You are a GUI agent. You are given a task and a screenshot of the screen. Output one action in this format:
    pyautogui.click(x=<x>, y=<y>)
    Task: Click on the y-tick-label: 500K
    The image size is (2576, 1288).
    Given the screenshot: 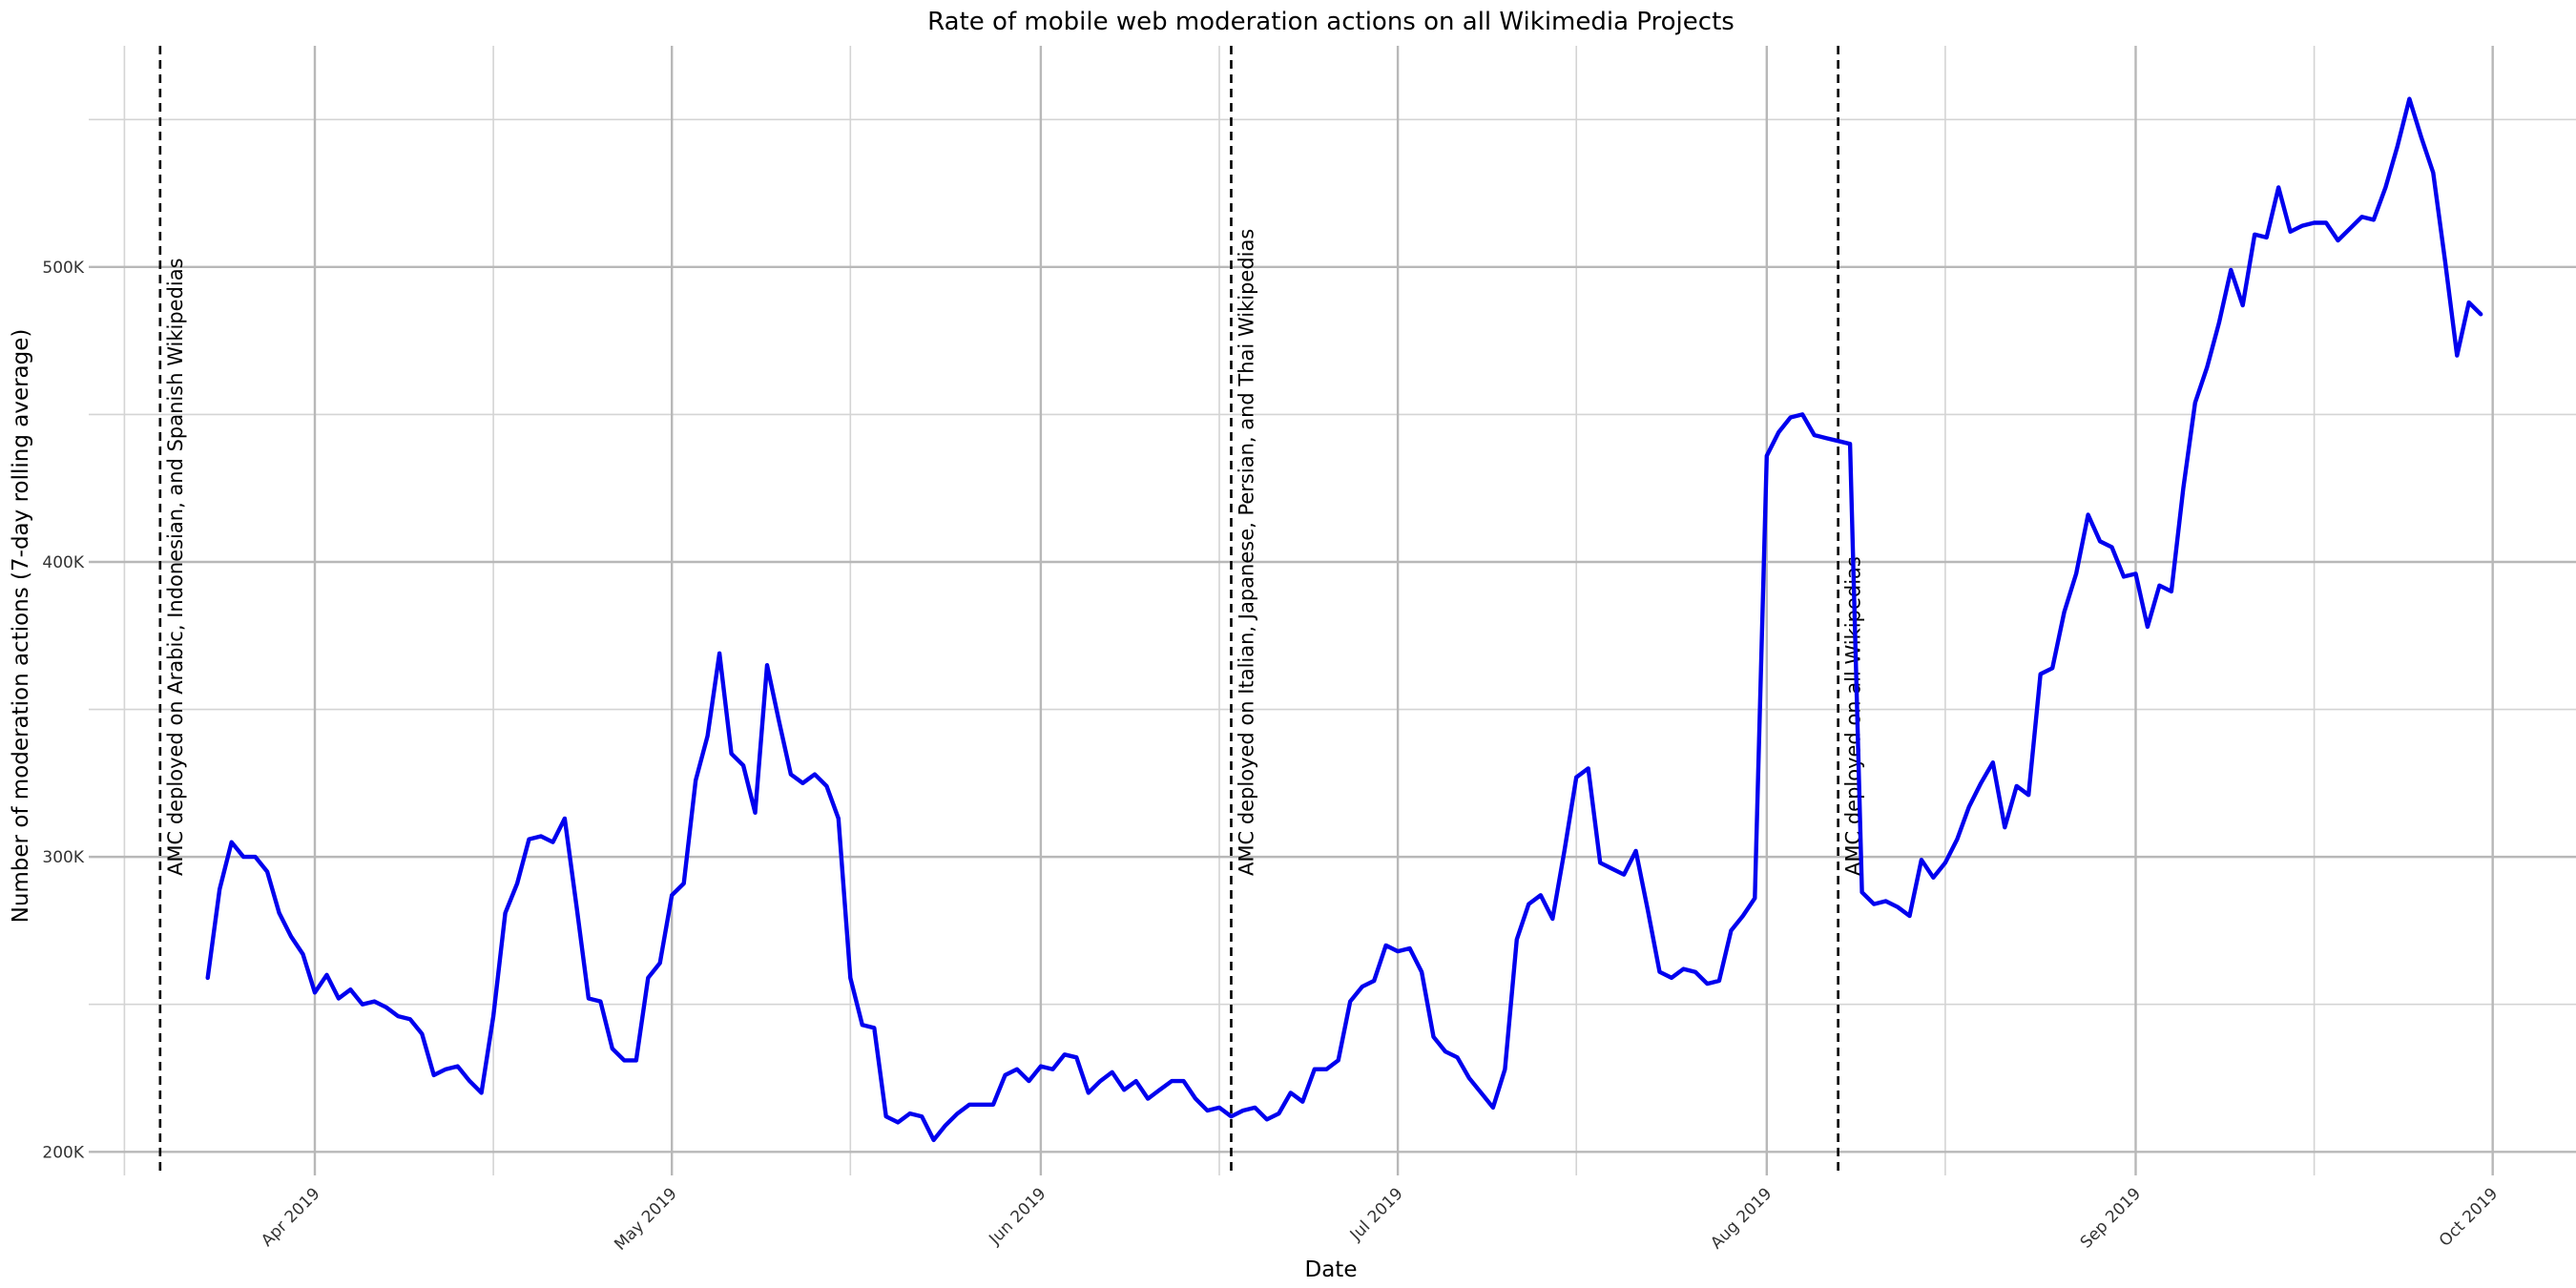 What is the action you would take?
    pyautogui.click(x=63, y=268)
    